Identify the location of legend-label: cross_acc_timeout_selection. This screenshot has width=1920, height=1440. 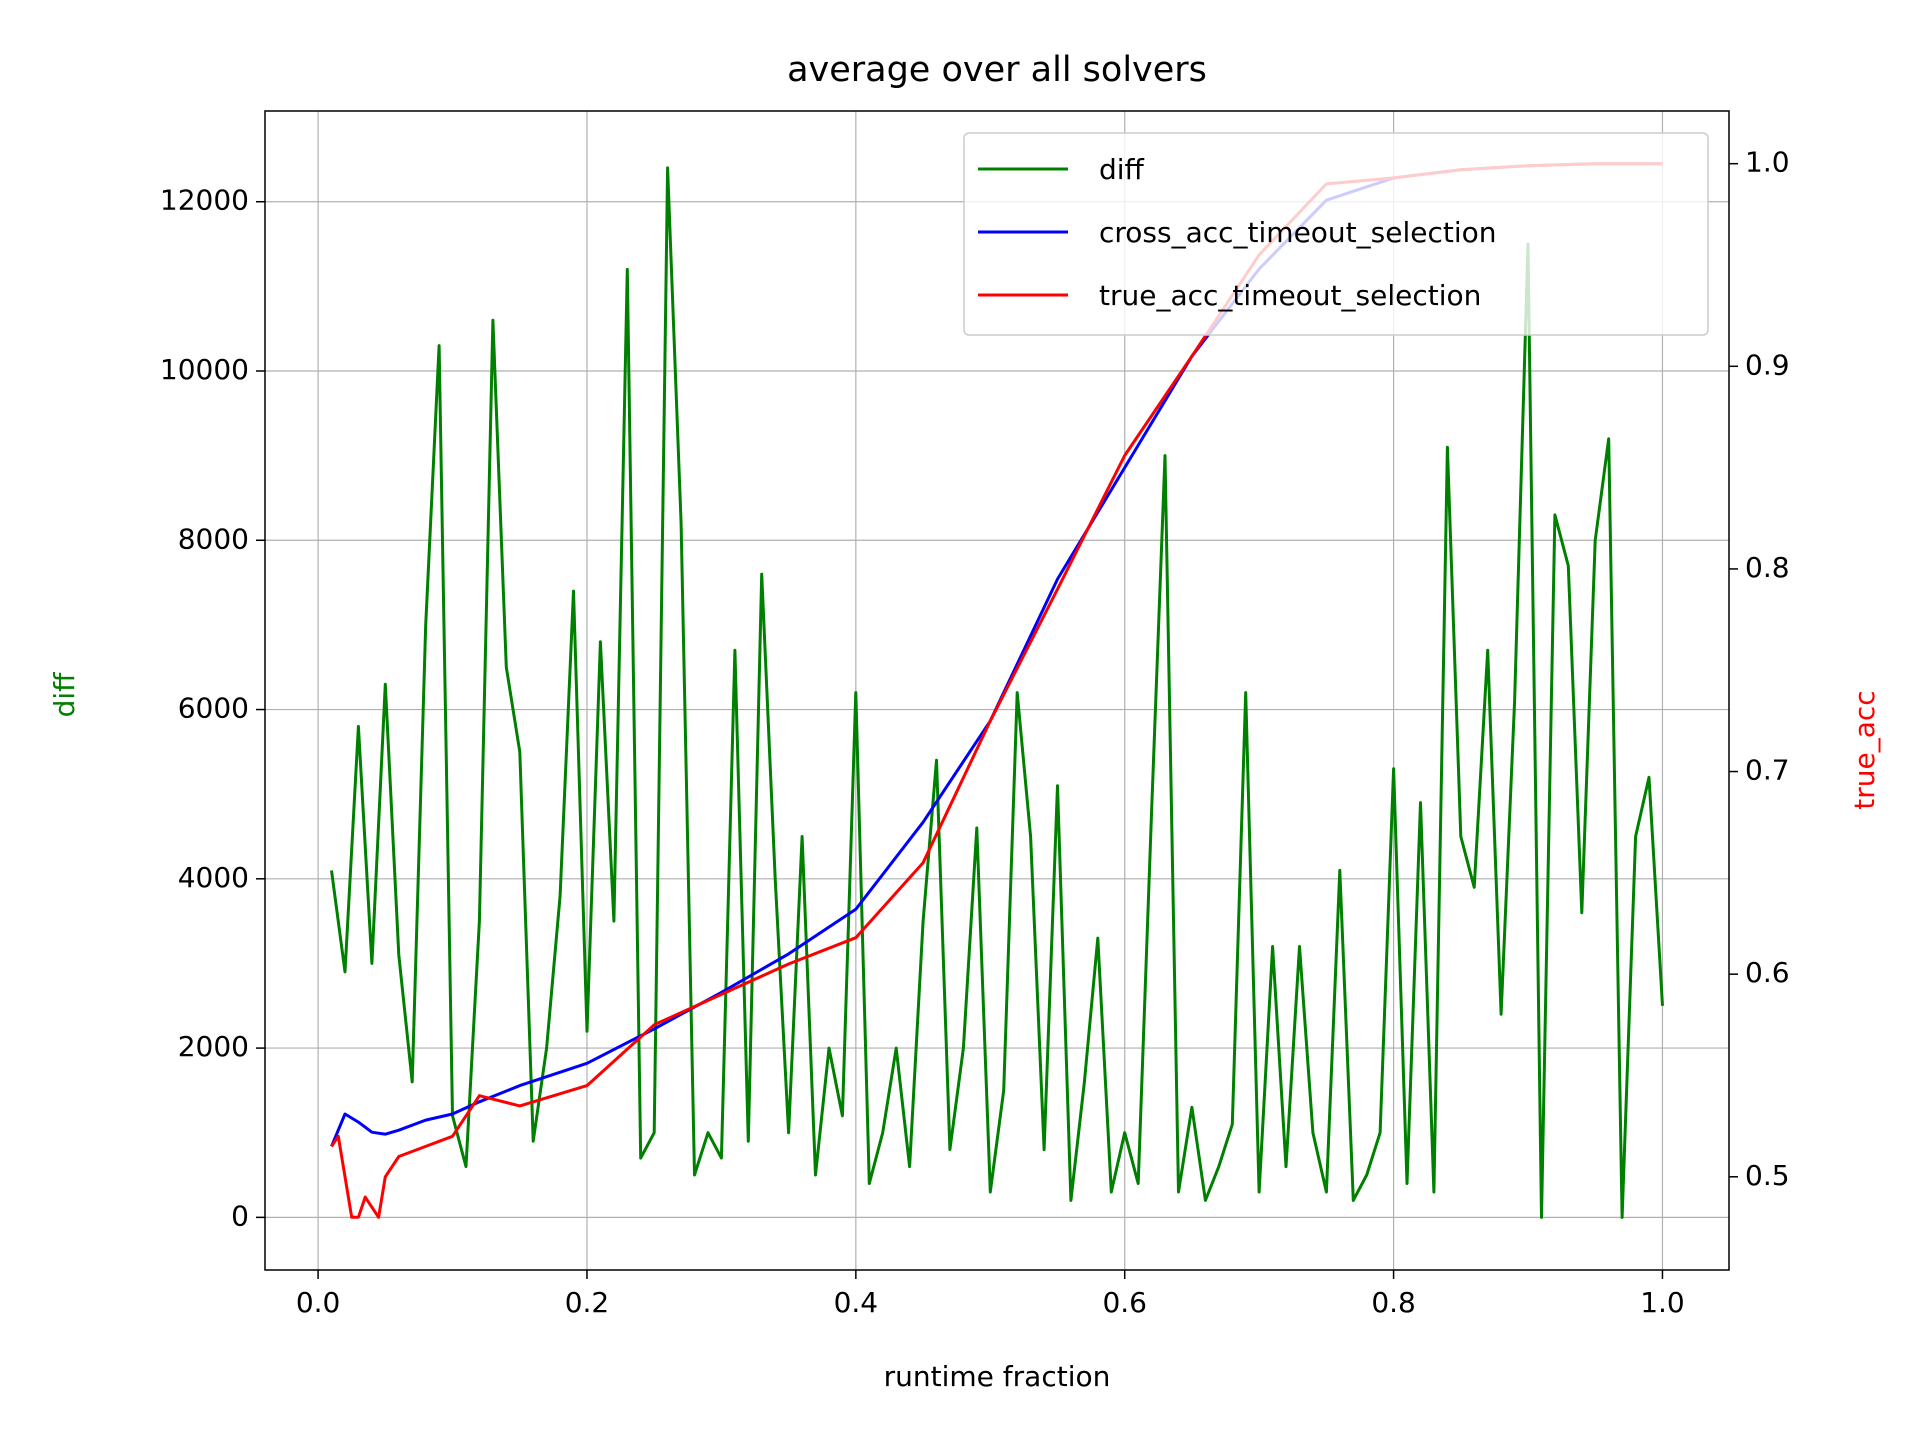
(1298, 232).